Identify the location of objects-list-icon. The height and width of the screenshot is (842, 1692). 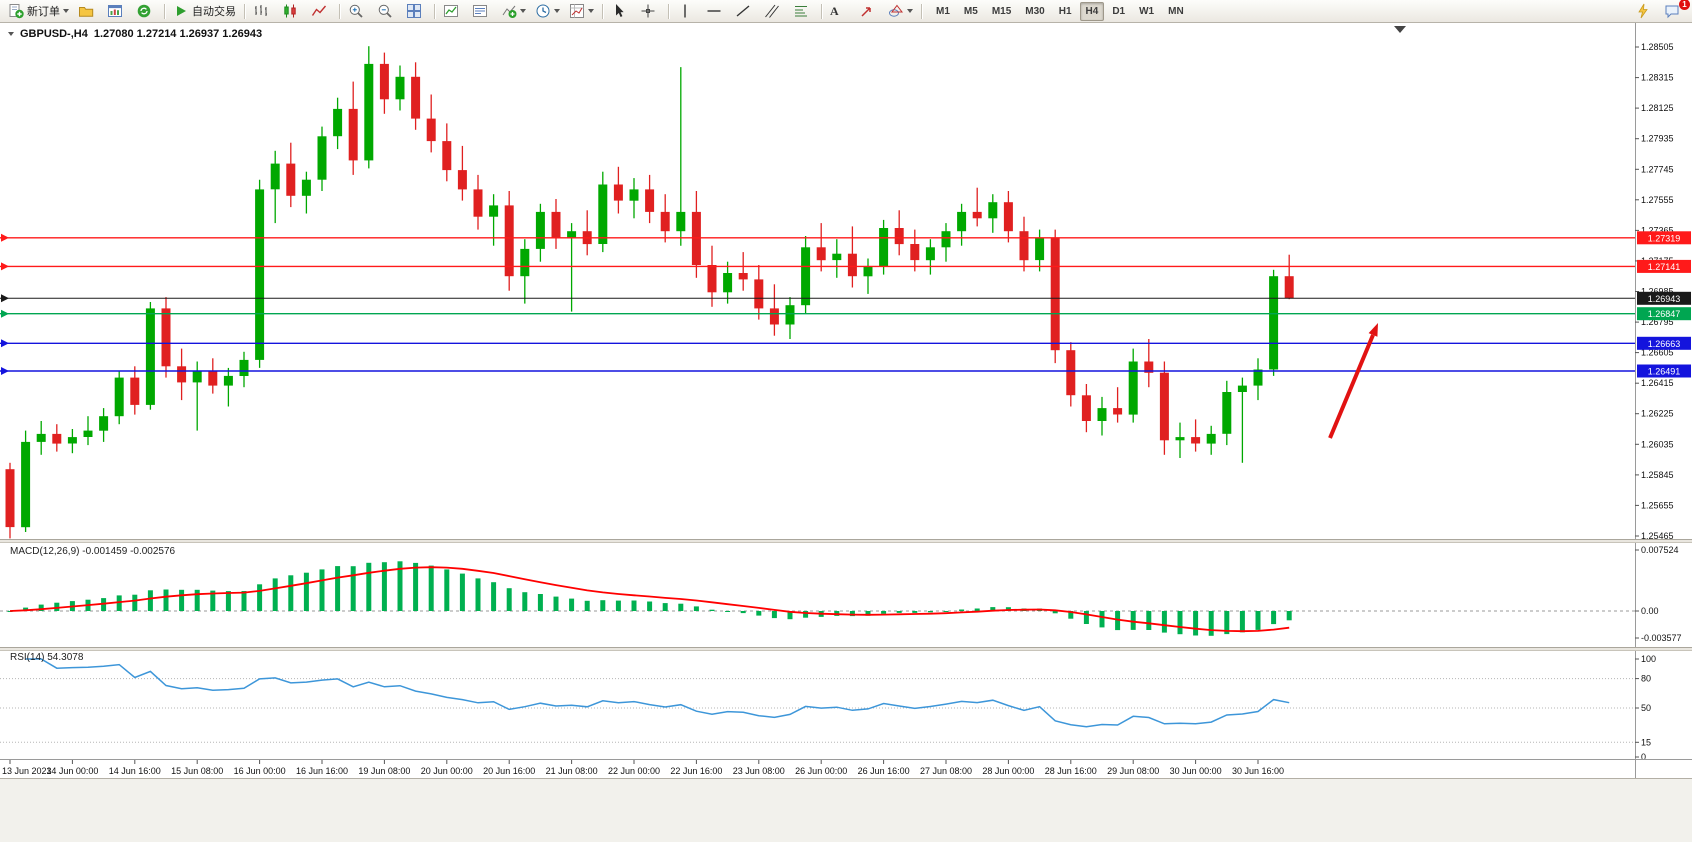
(480, 11).